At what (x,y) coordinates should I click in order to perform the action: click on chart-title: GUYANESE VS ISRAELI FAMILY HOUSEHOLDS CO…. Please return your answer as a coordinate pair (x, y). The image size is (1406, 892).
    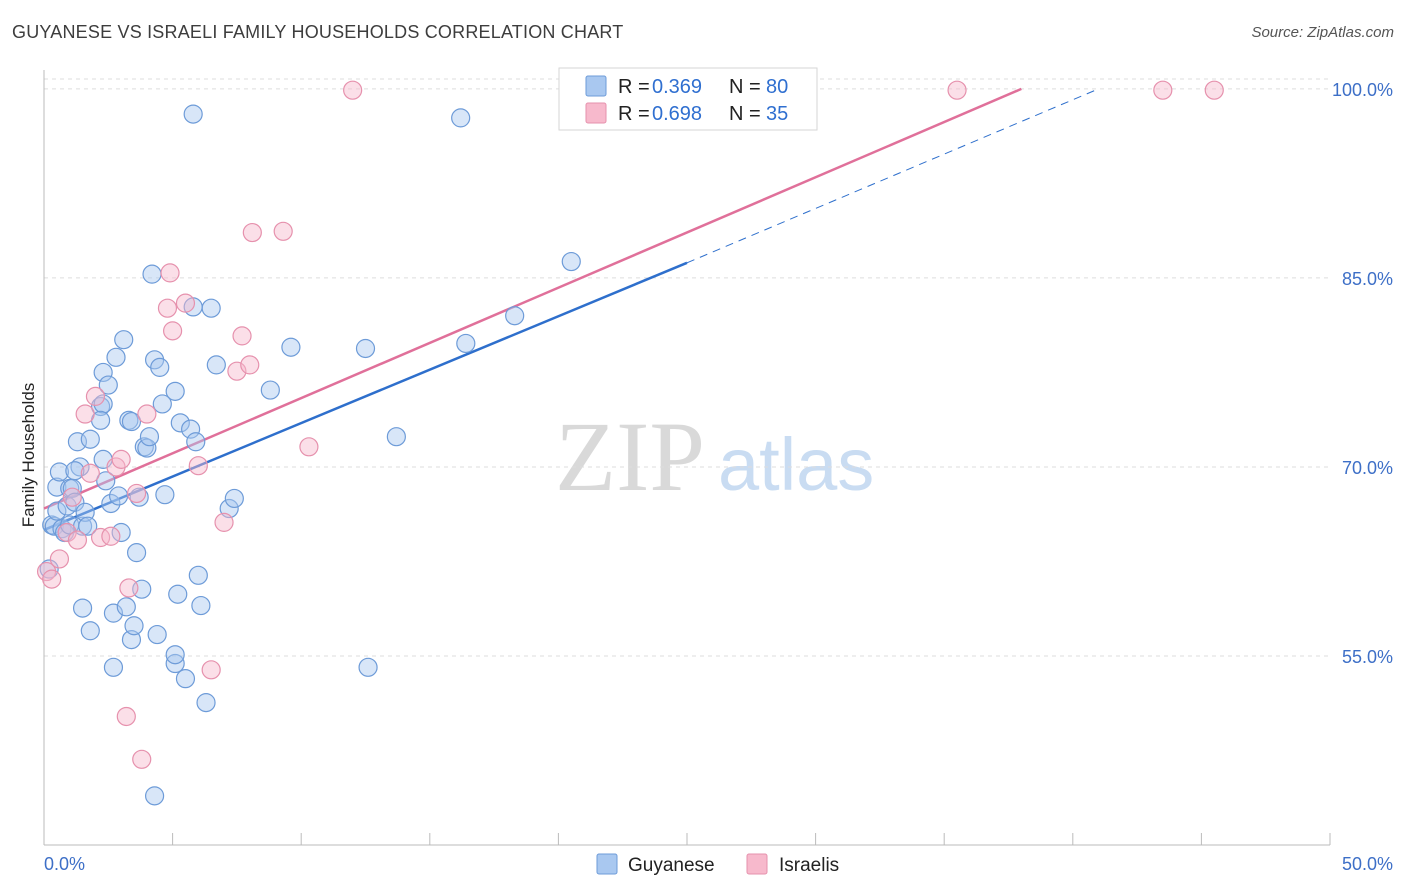
    Looking at the image, I should click on (318, 32).